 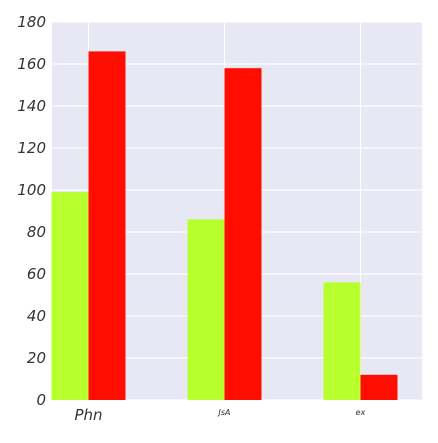 I want to click on y-tick-label: 160, so click(x=31, y=64).